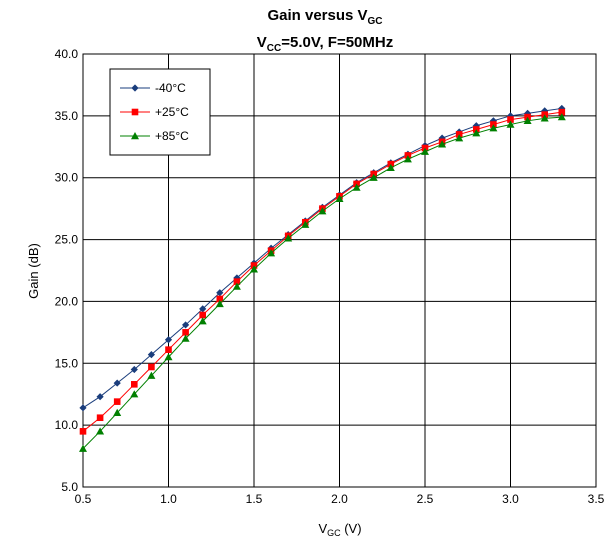  I want to click on x-tick-label: 2.5, so click(425, 499).